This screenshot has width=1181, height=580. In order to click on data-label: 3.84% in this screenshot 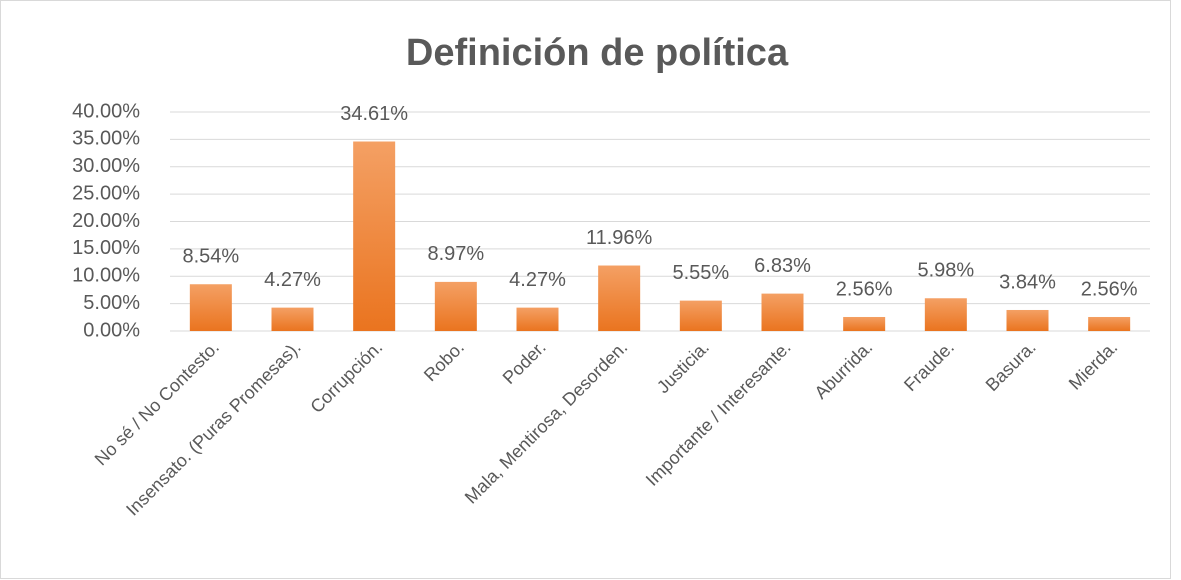, I will do `click(1027, 282)`.